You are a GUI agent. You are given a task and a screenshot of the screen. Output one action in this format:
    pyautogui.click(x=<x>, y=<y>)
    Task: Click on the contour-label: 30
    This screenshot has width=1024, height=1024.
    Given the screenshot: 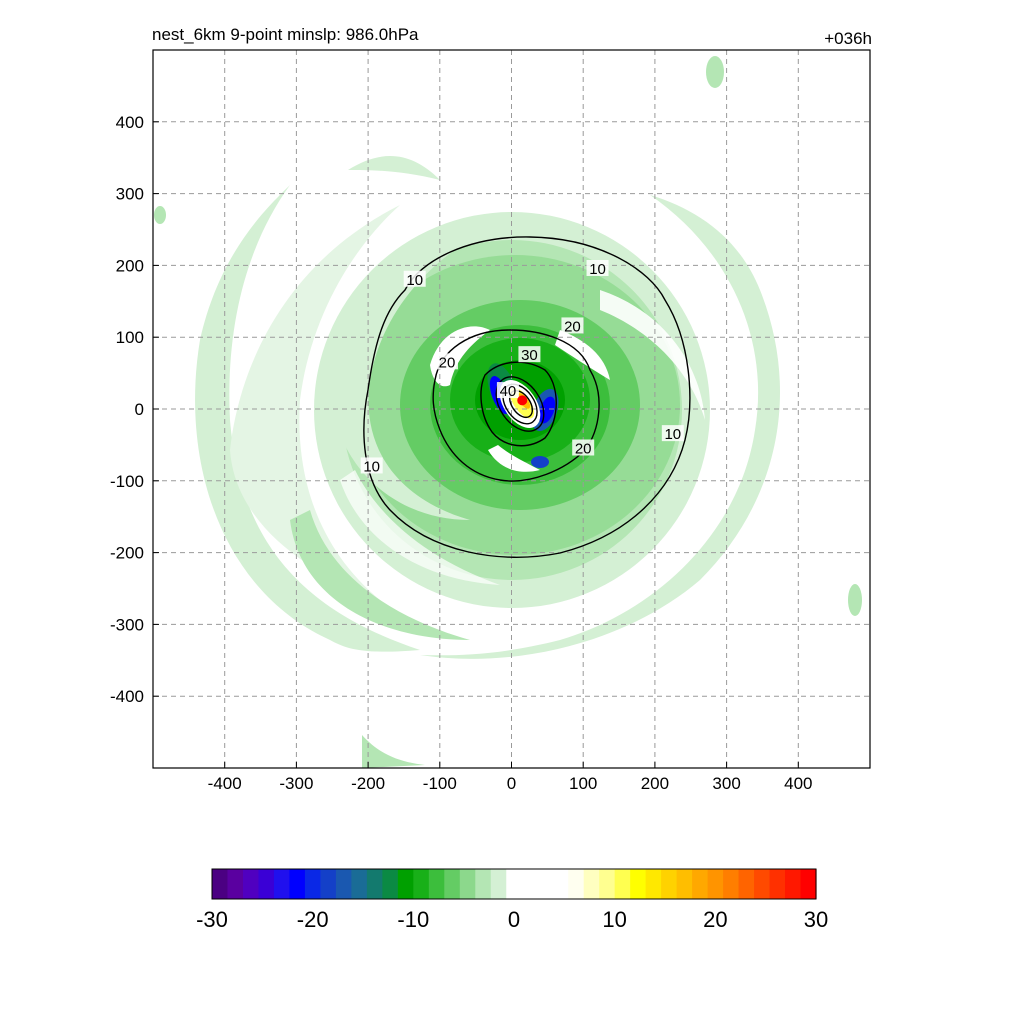 What is the action you would take?
    pyautogui.click(x=529, y=355)
    